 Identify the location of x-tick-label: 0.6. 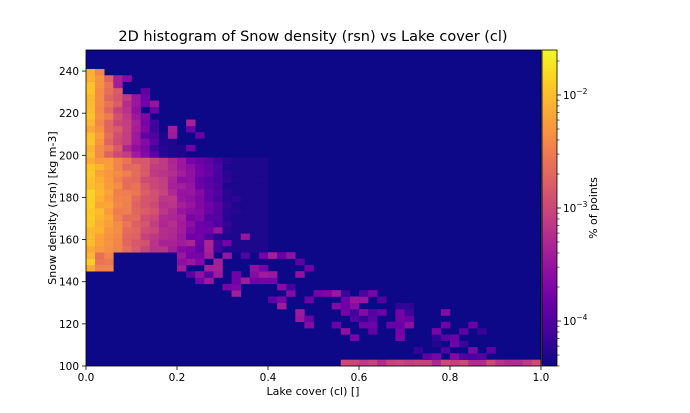
(359, 378).